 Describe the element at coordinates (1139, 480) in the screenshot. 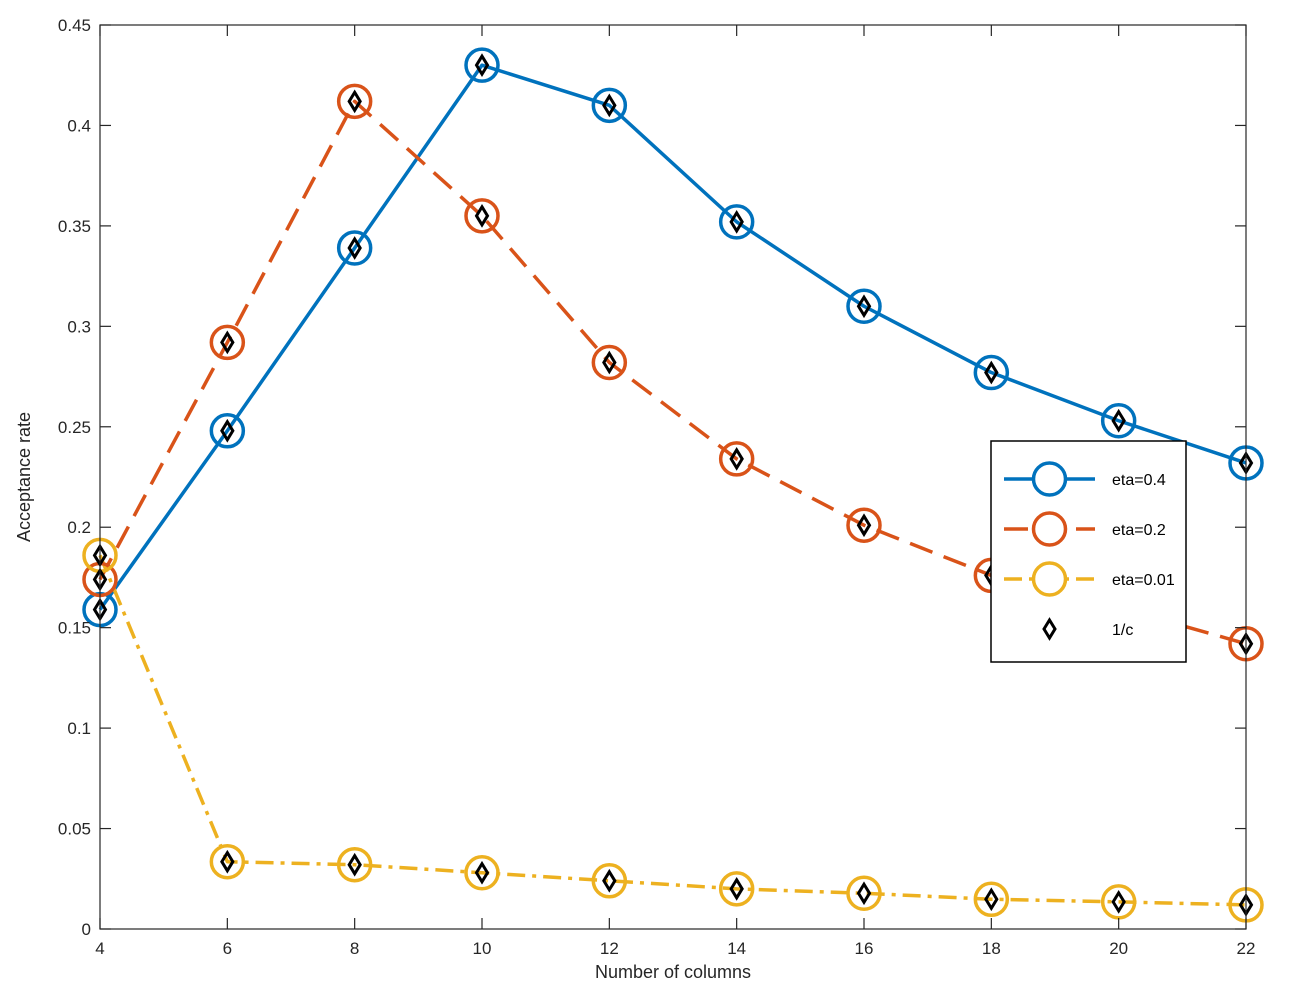

I see `legend-label-0: eta=0.4` at that location.